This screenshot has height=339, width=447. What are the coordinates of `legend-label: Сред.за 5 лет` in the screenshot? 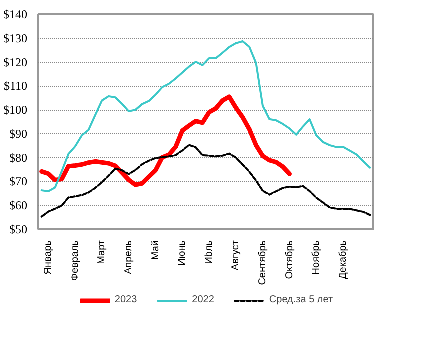 It's located at (301, 300).